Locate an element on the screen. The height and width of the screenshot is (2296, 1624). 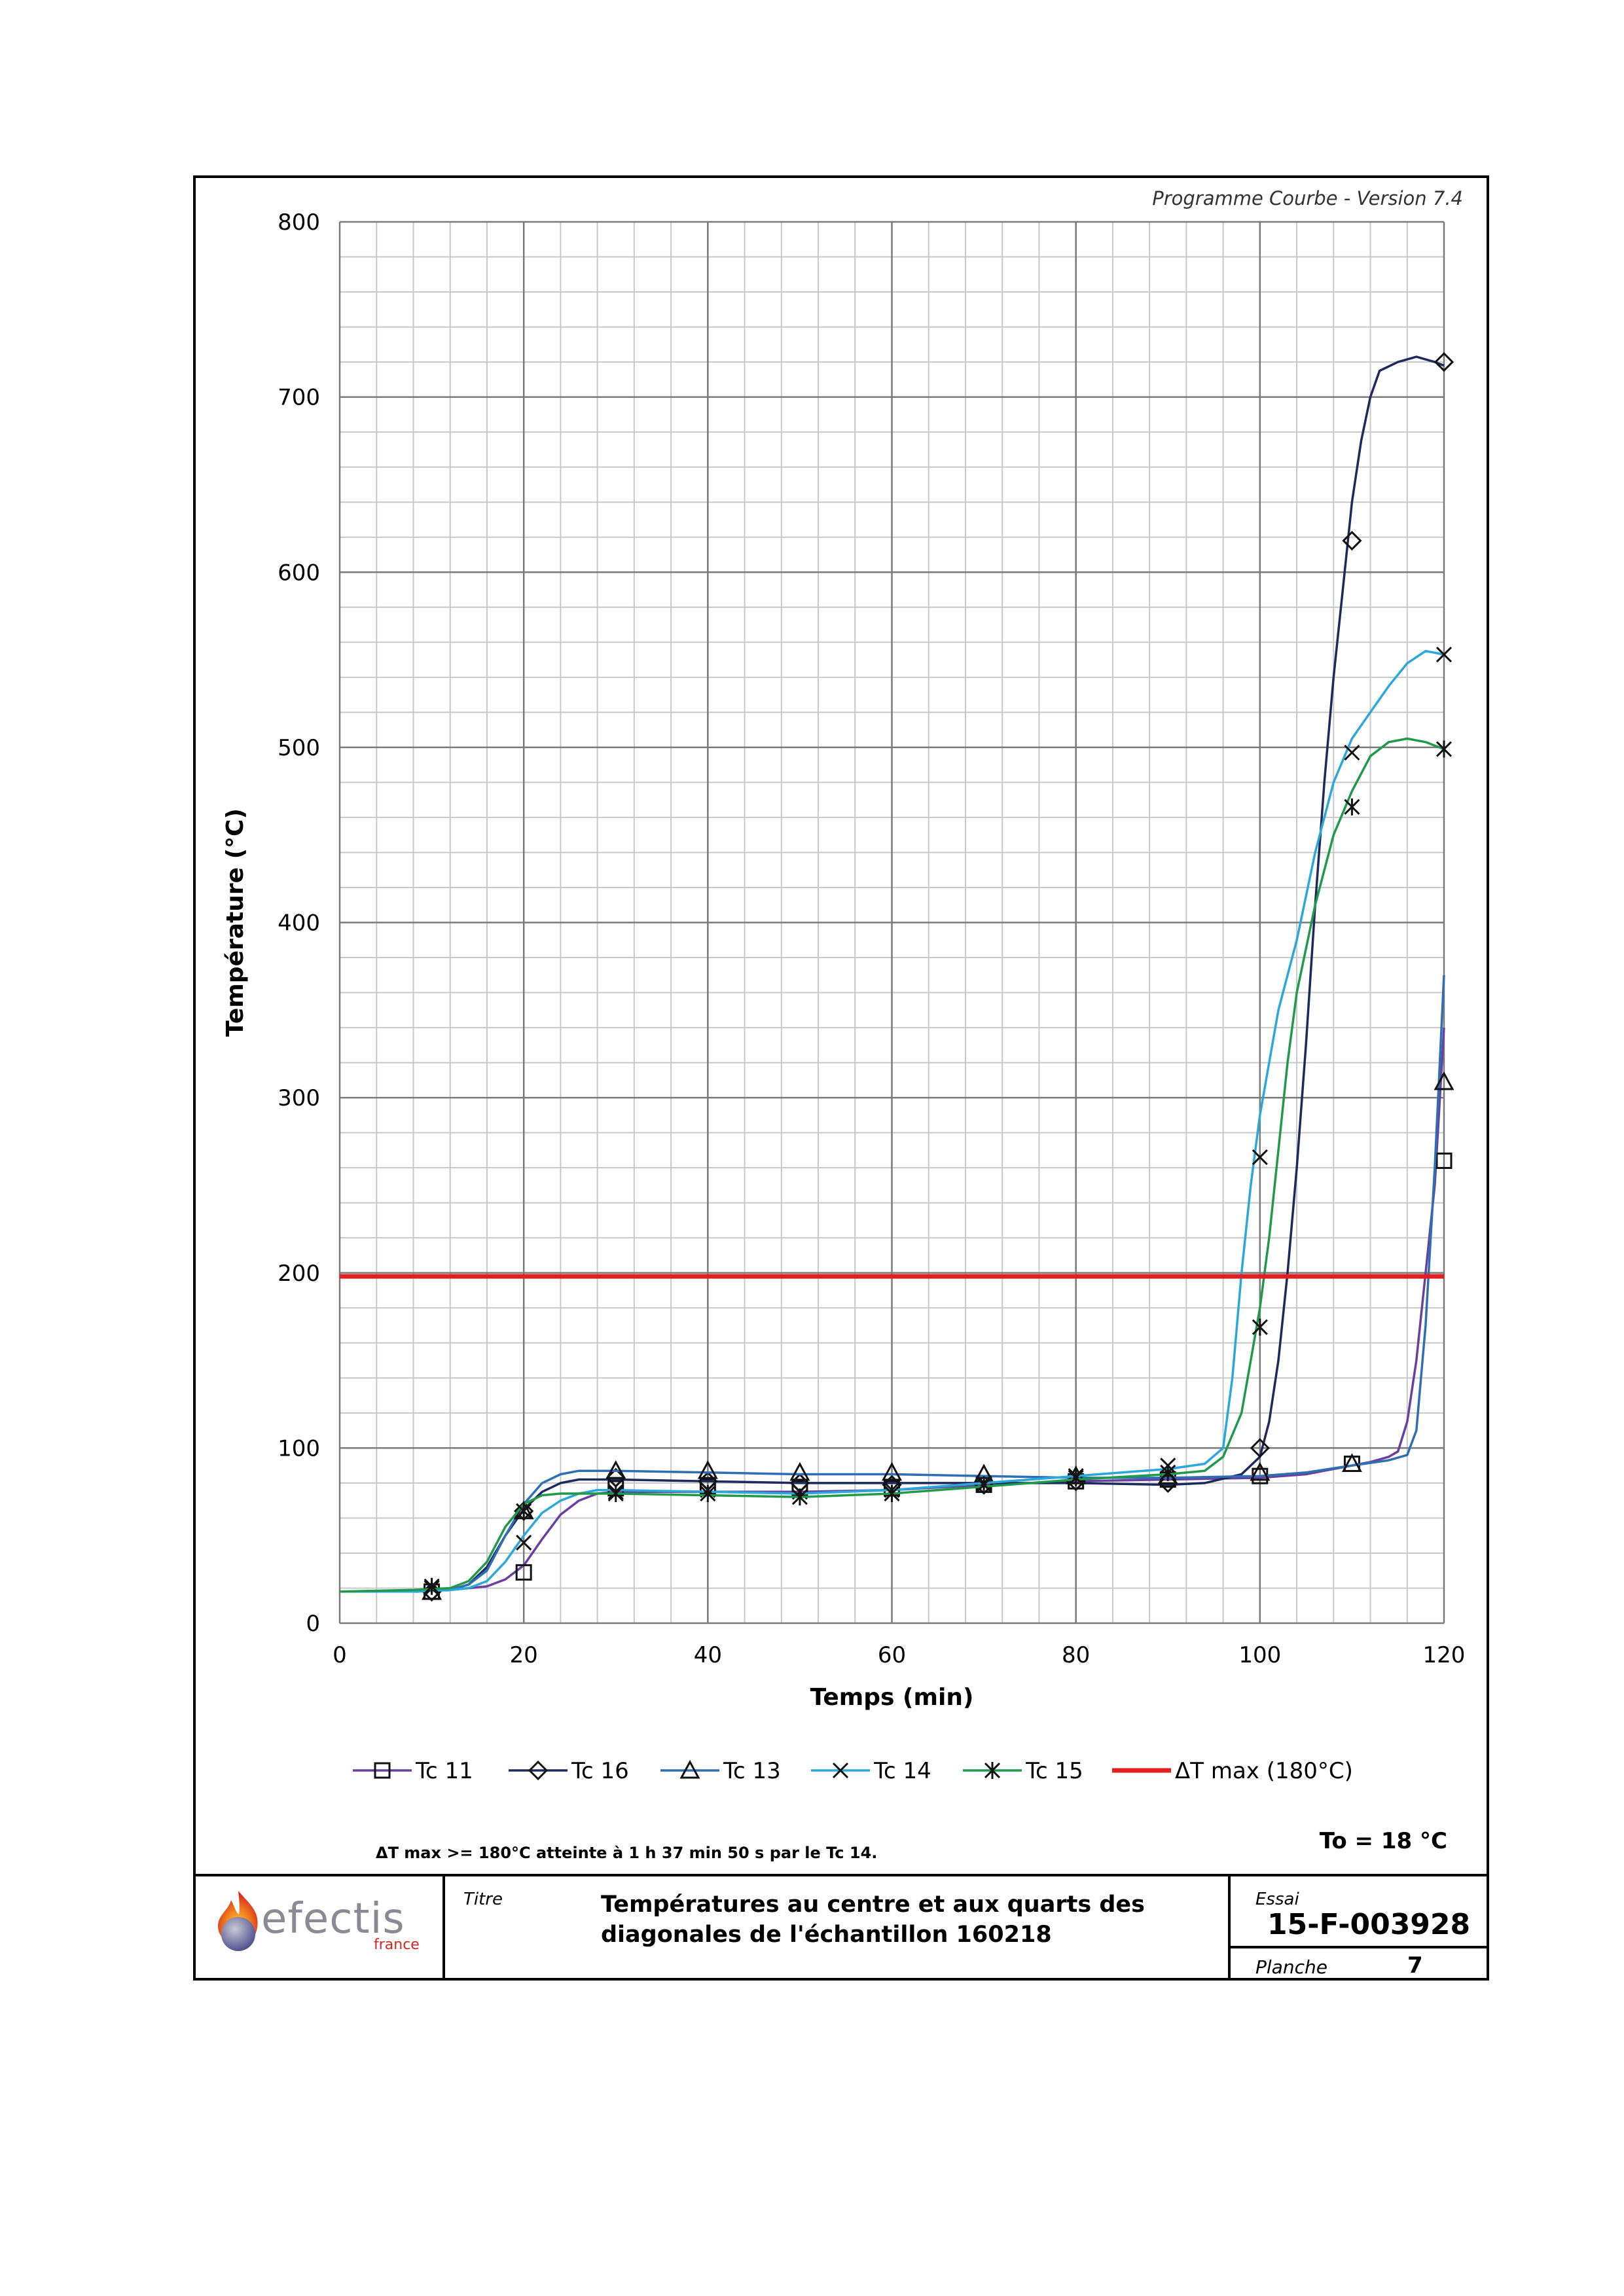
x-tick-label: 60 is located at coordinates (892, 1655).